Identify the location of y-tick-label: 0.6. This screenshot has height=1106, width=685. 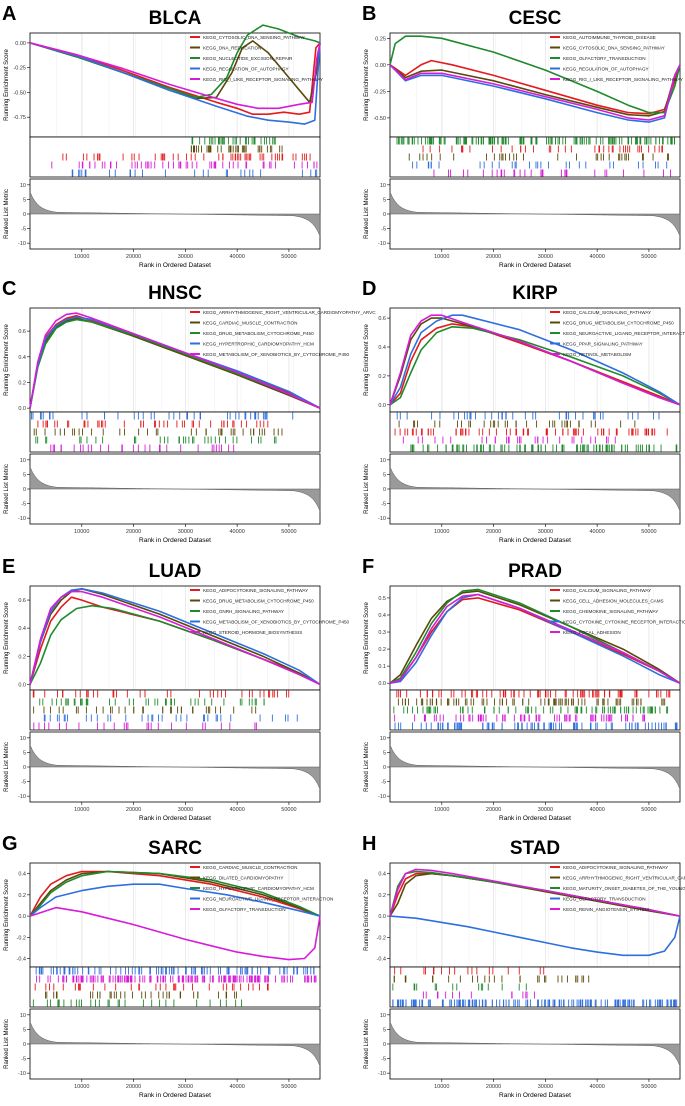
(382, 319).